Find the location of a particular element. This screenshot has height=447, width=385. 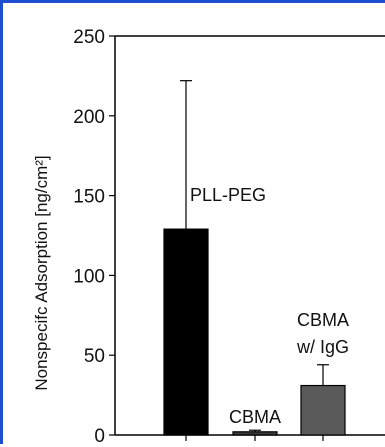

y-tick-label: 0 is located at coordinates (99, 436).